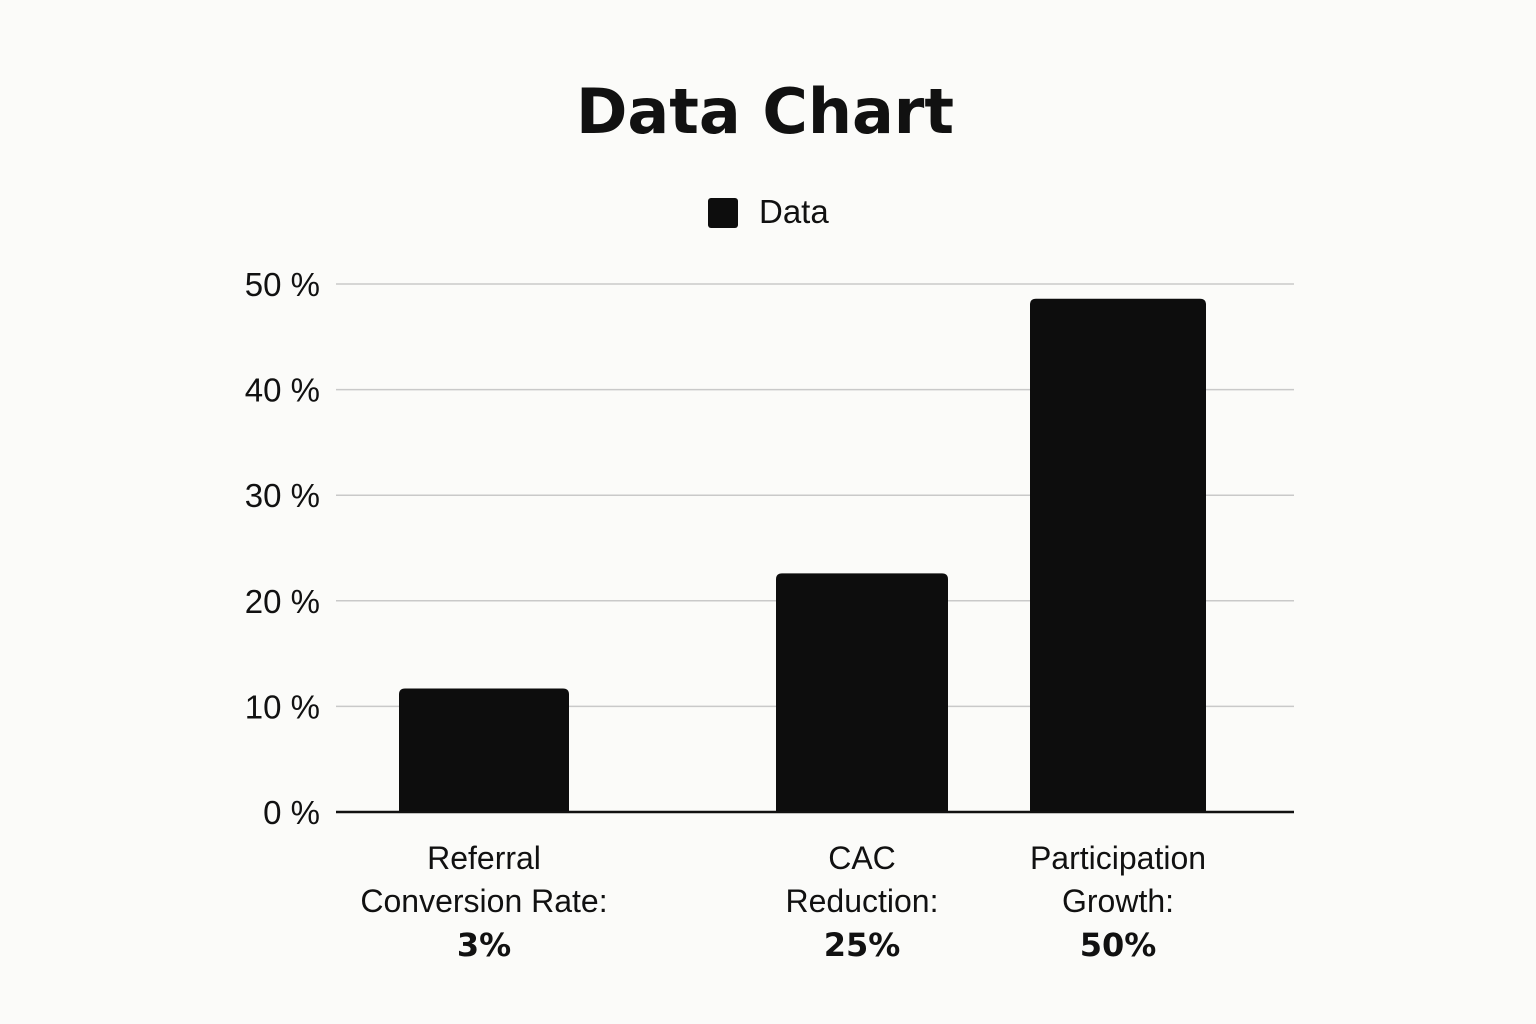 This screenshot has height=1024, width=1536. I want to click on x-category-label-line: Participation, so click(1118, 858).